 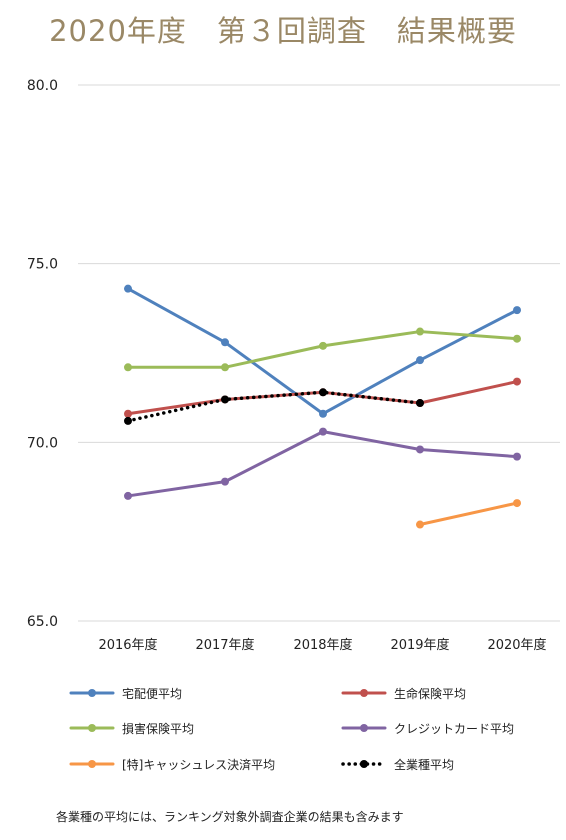 What do you see at coordinates (230, 817) in the screenshot?
I see `footnote: 各業種の平均には、ランキング対象外調査企業の結果も含みます` at bounding box center [230, 817].